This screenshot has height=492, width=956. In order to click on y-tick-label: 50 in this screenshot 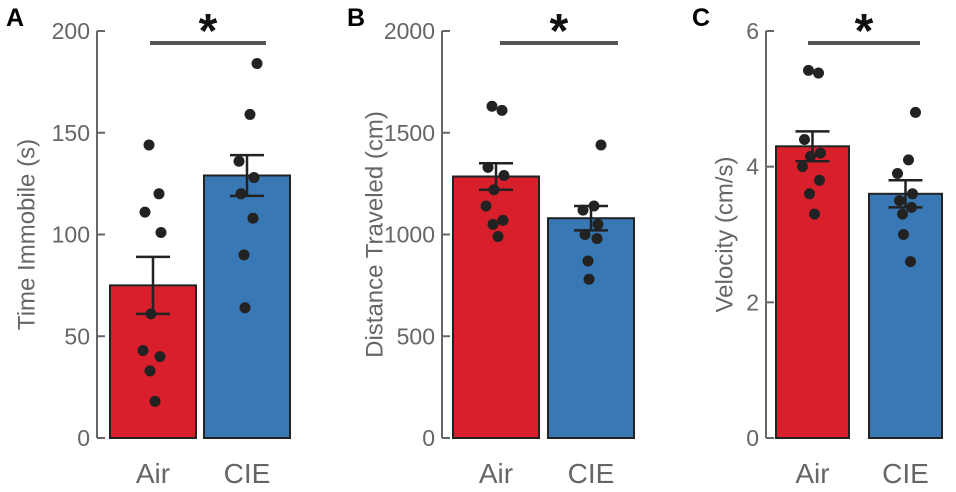, I will do `click(77, 336)`.